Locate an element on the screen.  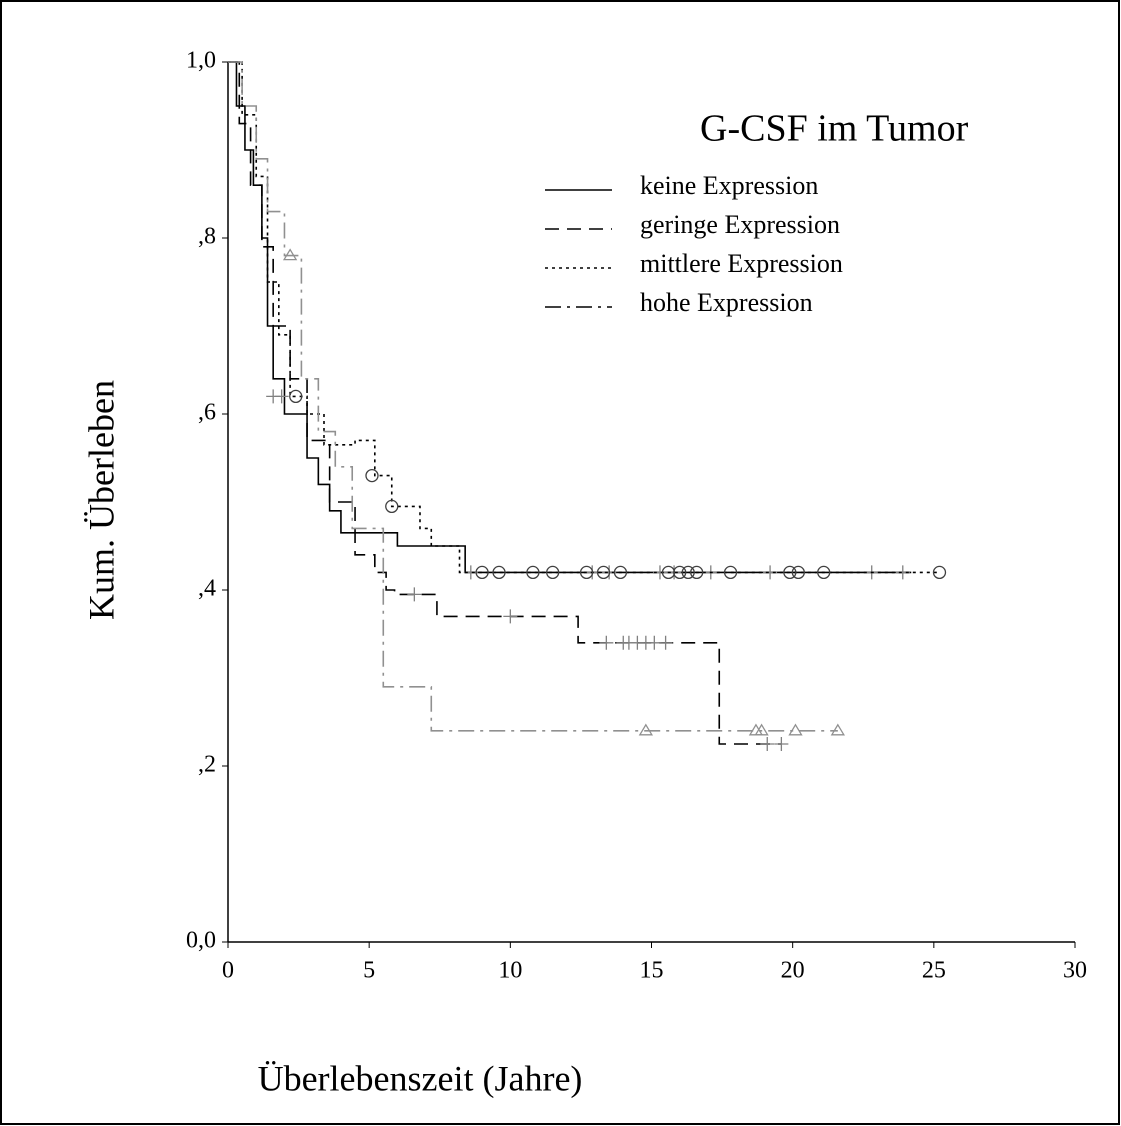
y-tick-label: 0,0 is located at coordinates (201, 941).